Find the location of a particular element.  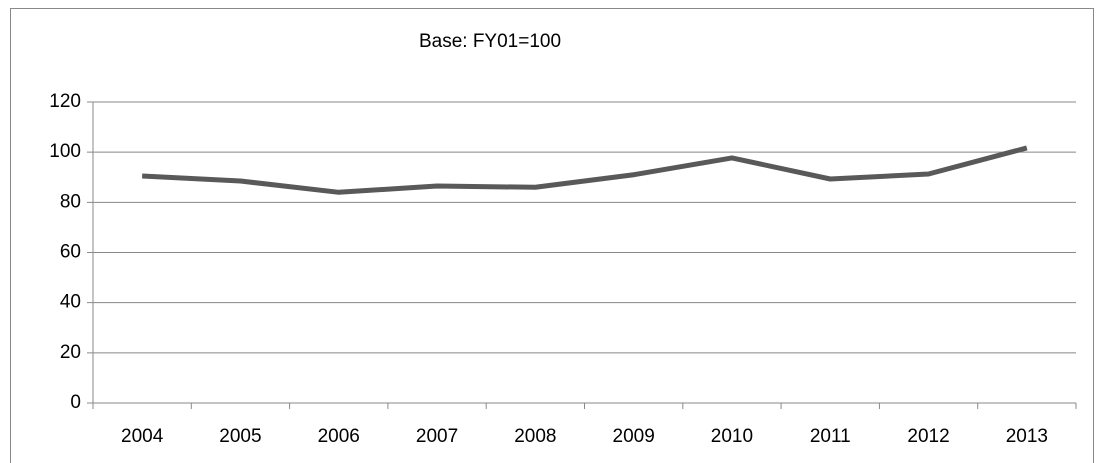

x-tick-label: 2008 is located at coordinates (535, 436).